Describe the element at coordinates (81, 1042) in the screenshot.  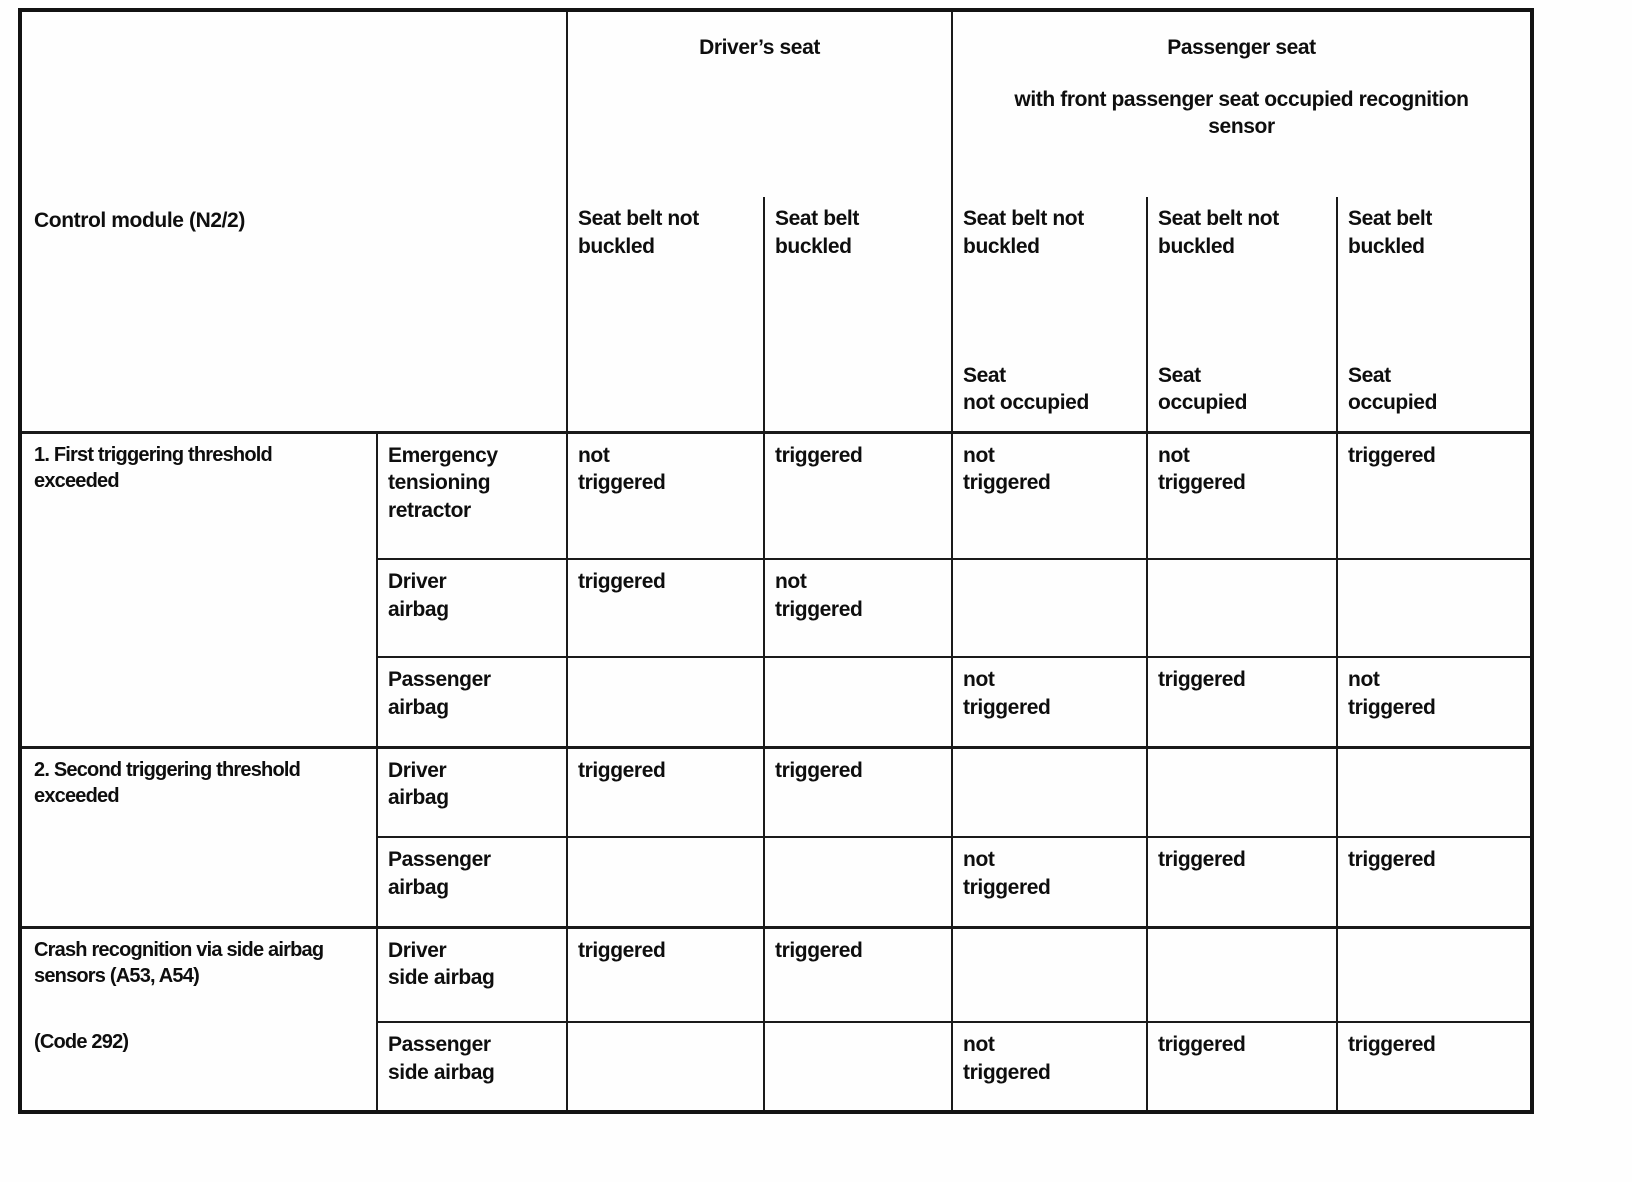
I see `group-code-label: (Code 292)` at that location.